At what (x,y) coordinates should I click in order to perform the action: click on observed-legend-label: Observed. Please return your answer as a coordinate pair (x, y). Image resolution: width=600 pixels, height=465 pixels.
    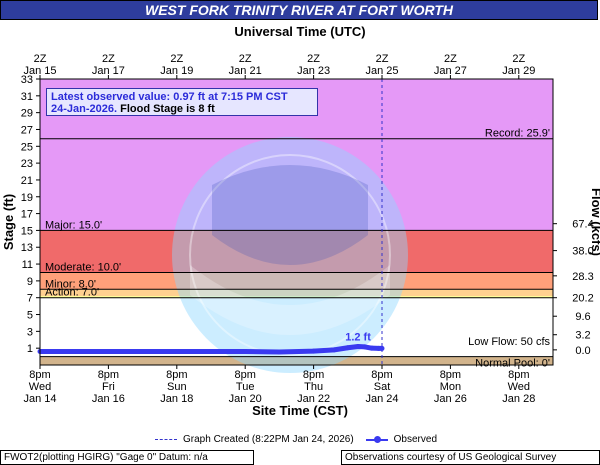
    Looking at the image, I should click on (415, 439).